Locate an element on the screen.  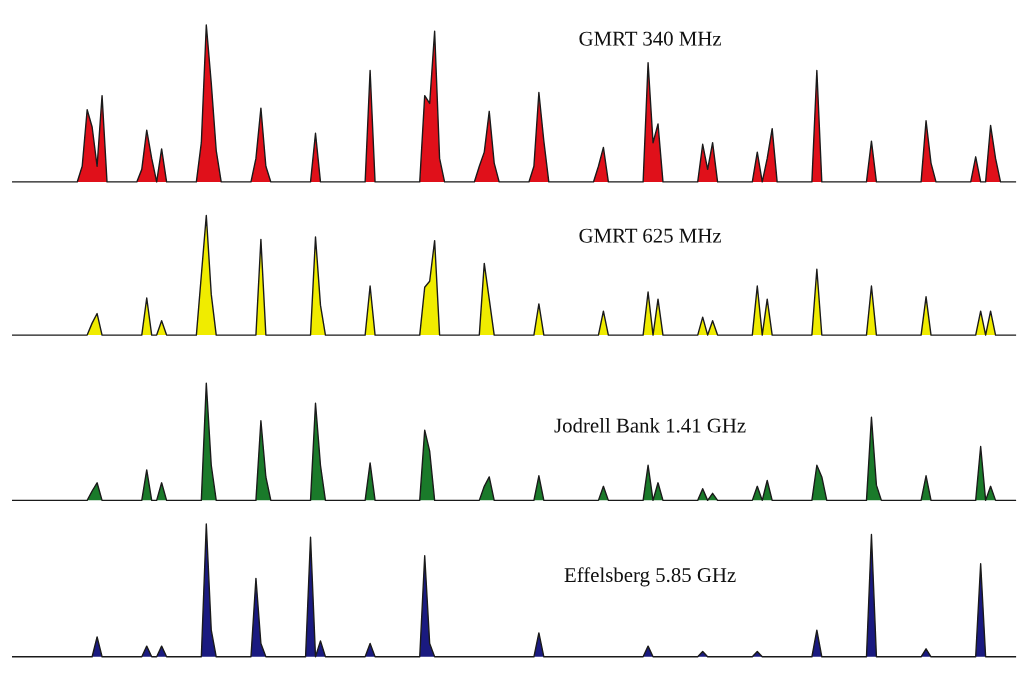
chart-title: GMRT 340 MHz is located at coordinates (650, 38).